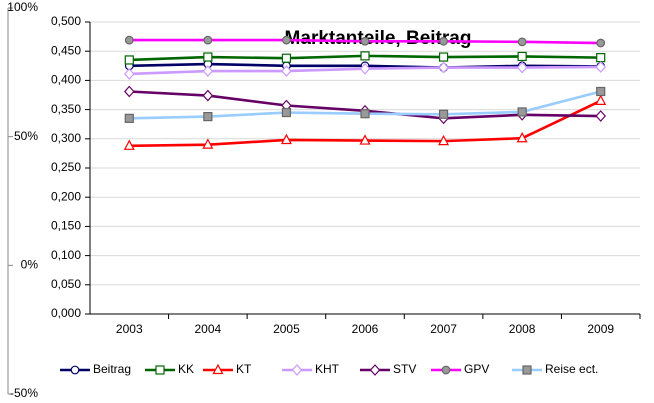 The image size is (654, 403). What do you see at coordinates (244, 369) in the screenshot?
I see `legend-label: KT` at bounding box center [244, 369].